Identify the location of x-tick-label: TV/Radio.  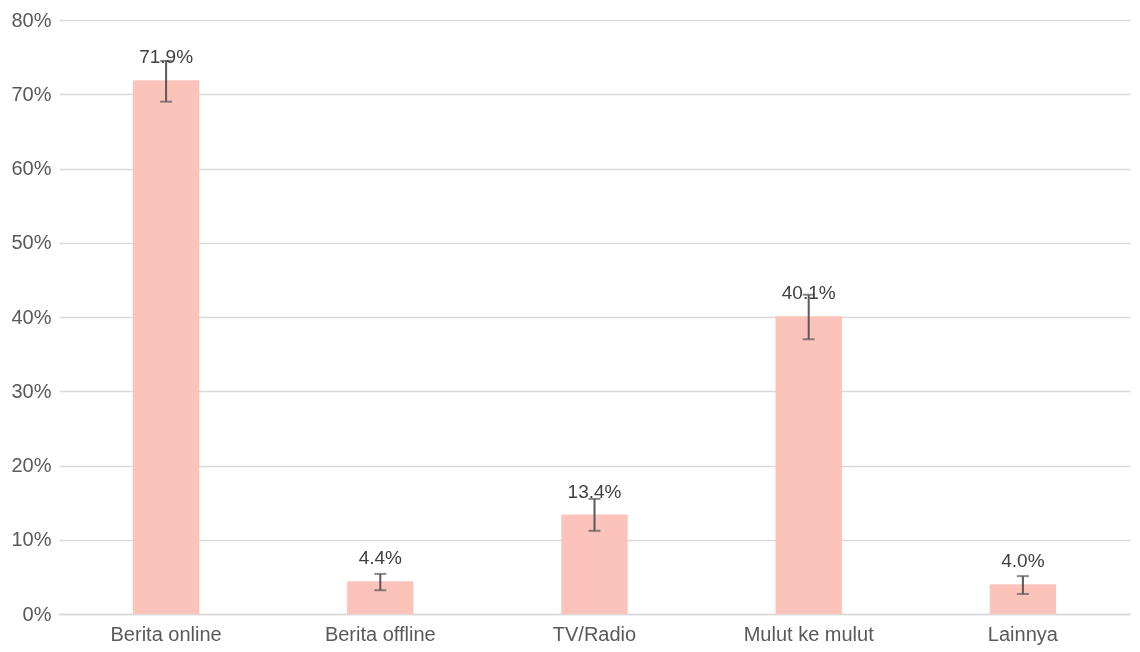
(594, 633).